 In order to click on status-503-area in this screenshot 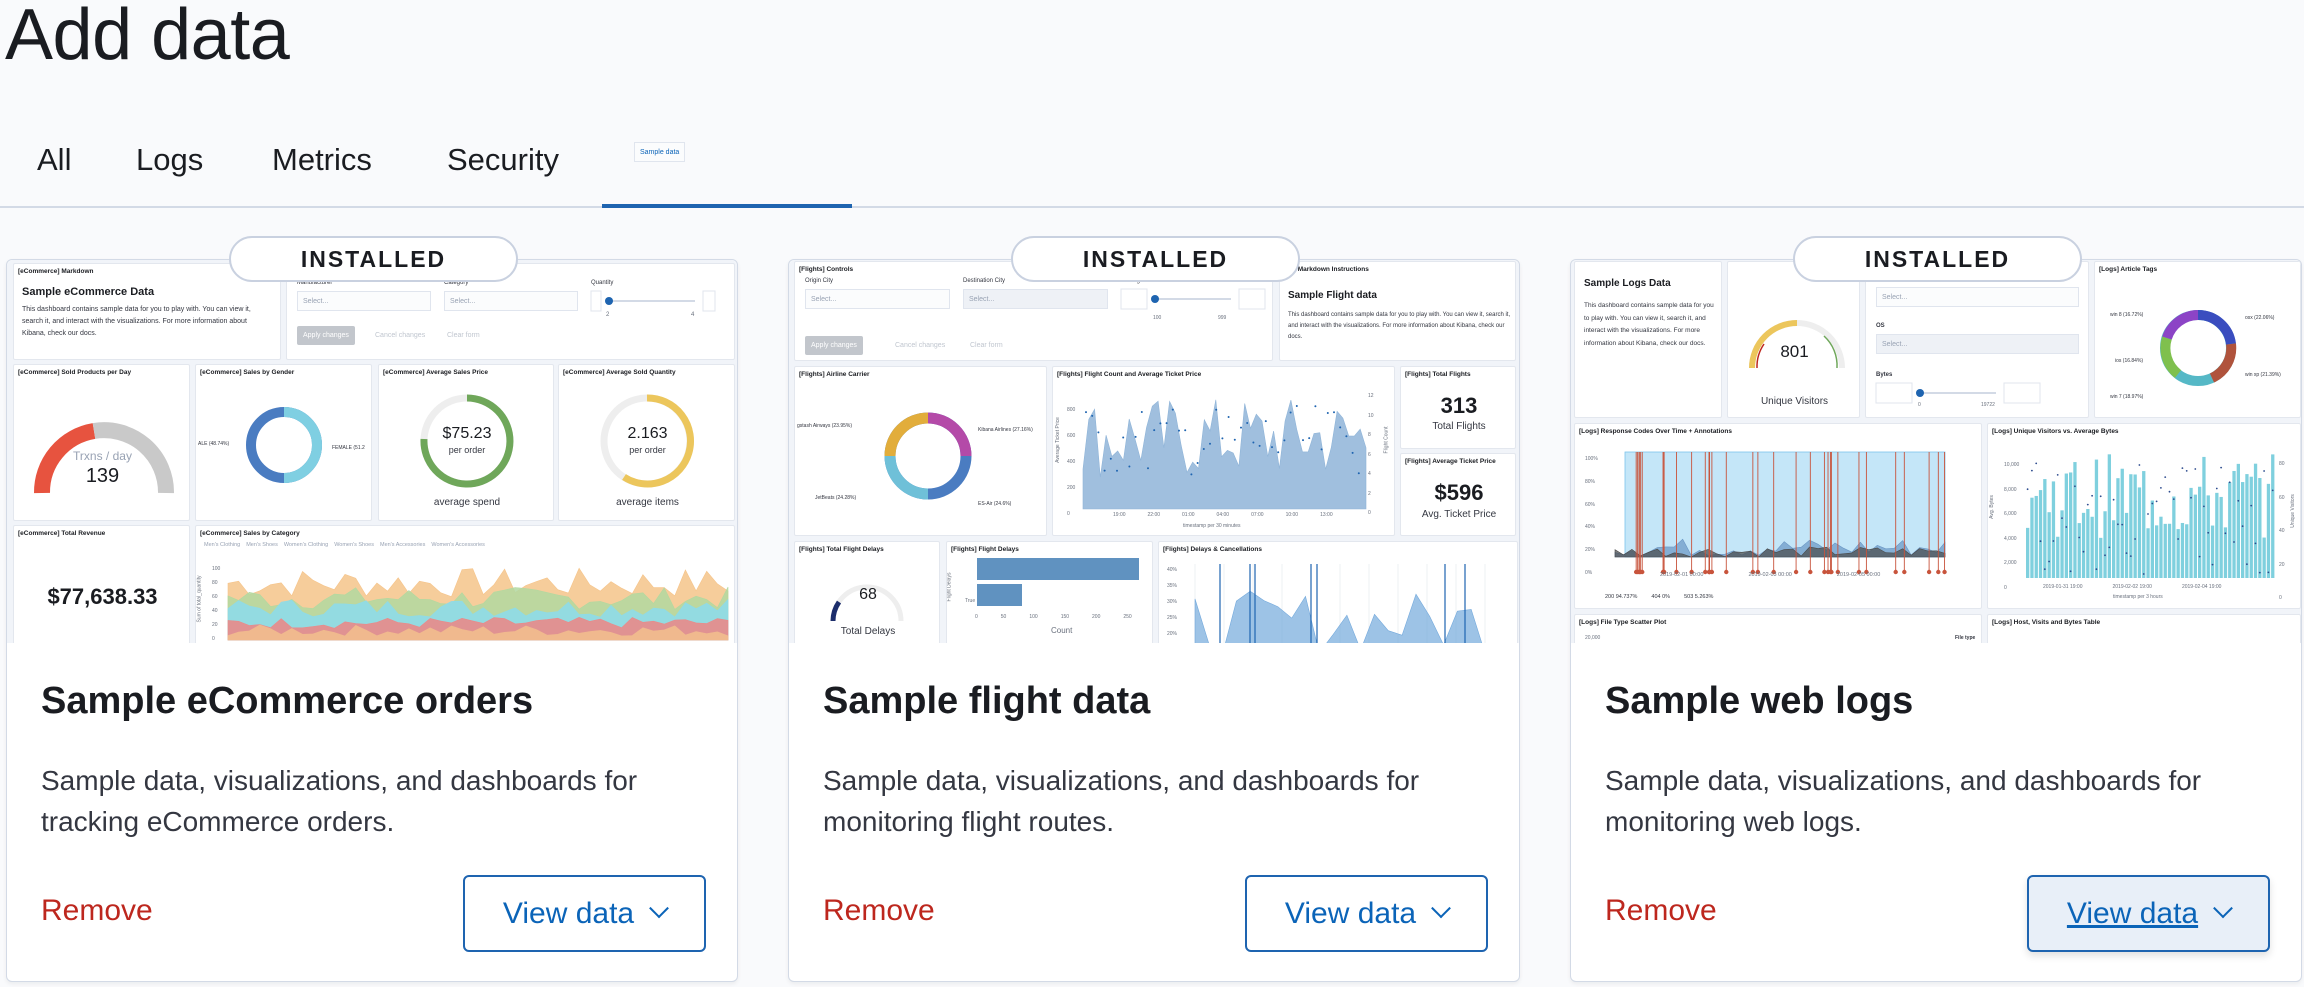, I will do `click(1780, 552)`.